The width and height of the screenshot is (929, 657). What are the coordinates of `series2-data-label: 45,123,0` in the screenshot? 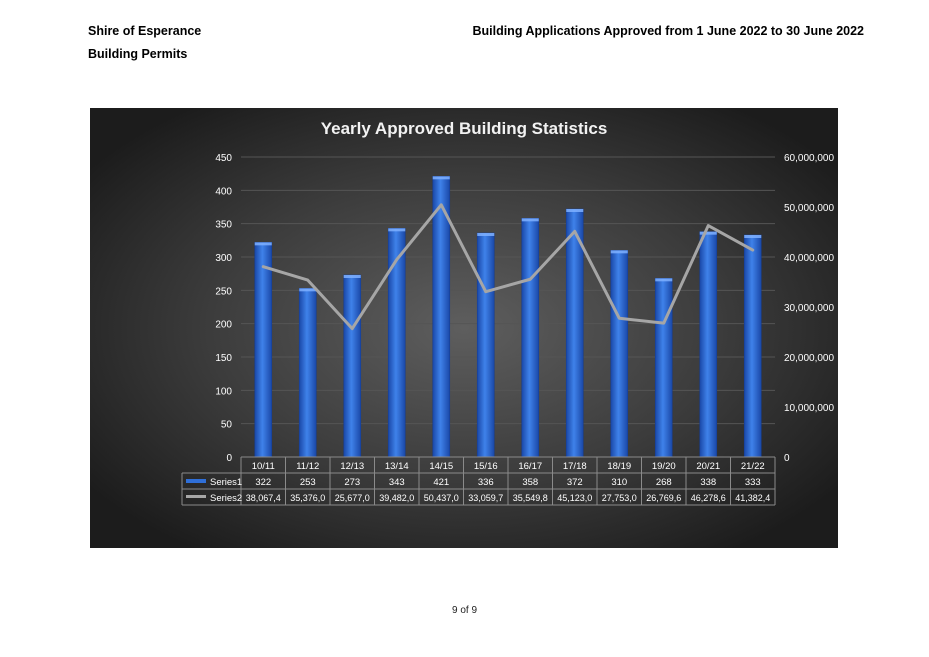 It's located at (574, 498).